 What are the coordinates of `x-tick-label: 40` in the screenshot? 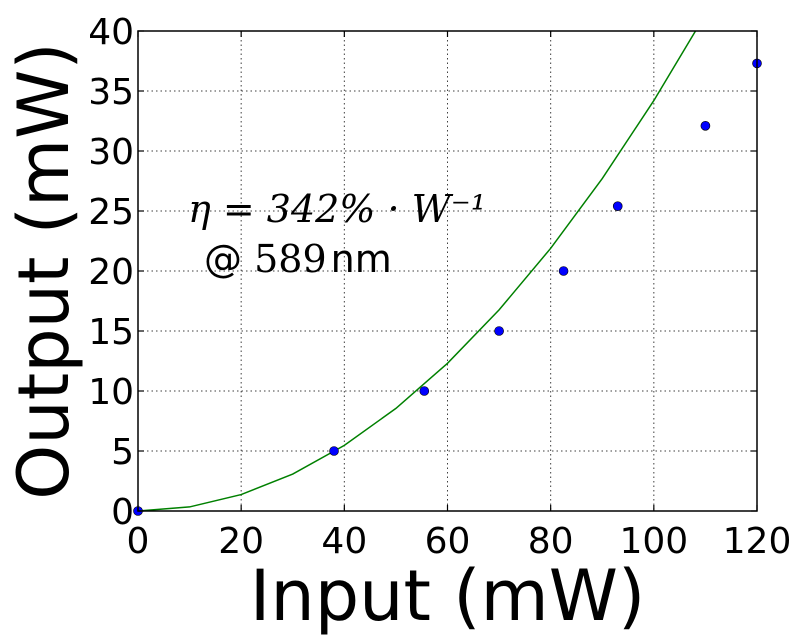 It's located at (344, 541).